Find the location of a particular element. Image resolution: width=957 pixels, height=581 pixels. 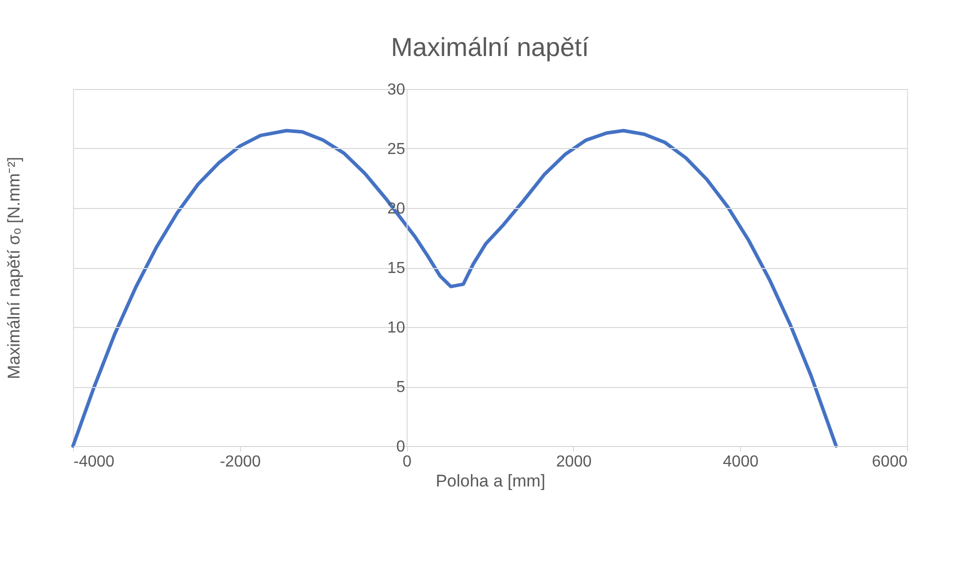

y-axis-title: Maximální napětí σₒ [N.mm⁻²] is located at coordinates (14, 268).